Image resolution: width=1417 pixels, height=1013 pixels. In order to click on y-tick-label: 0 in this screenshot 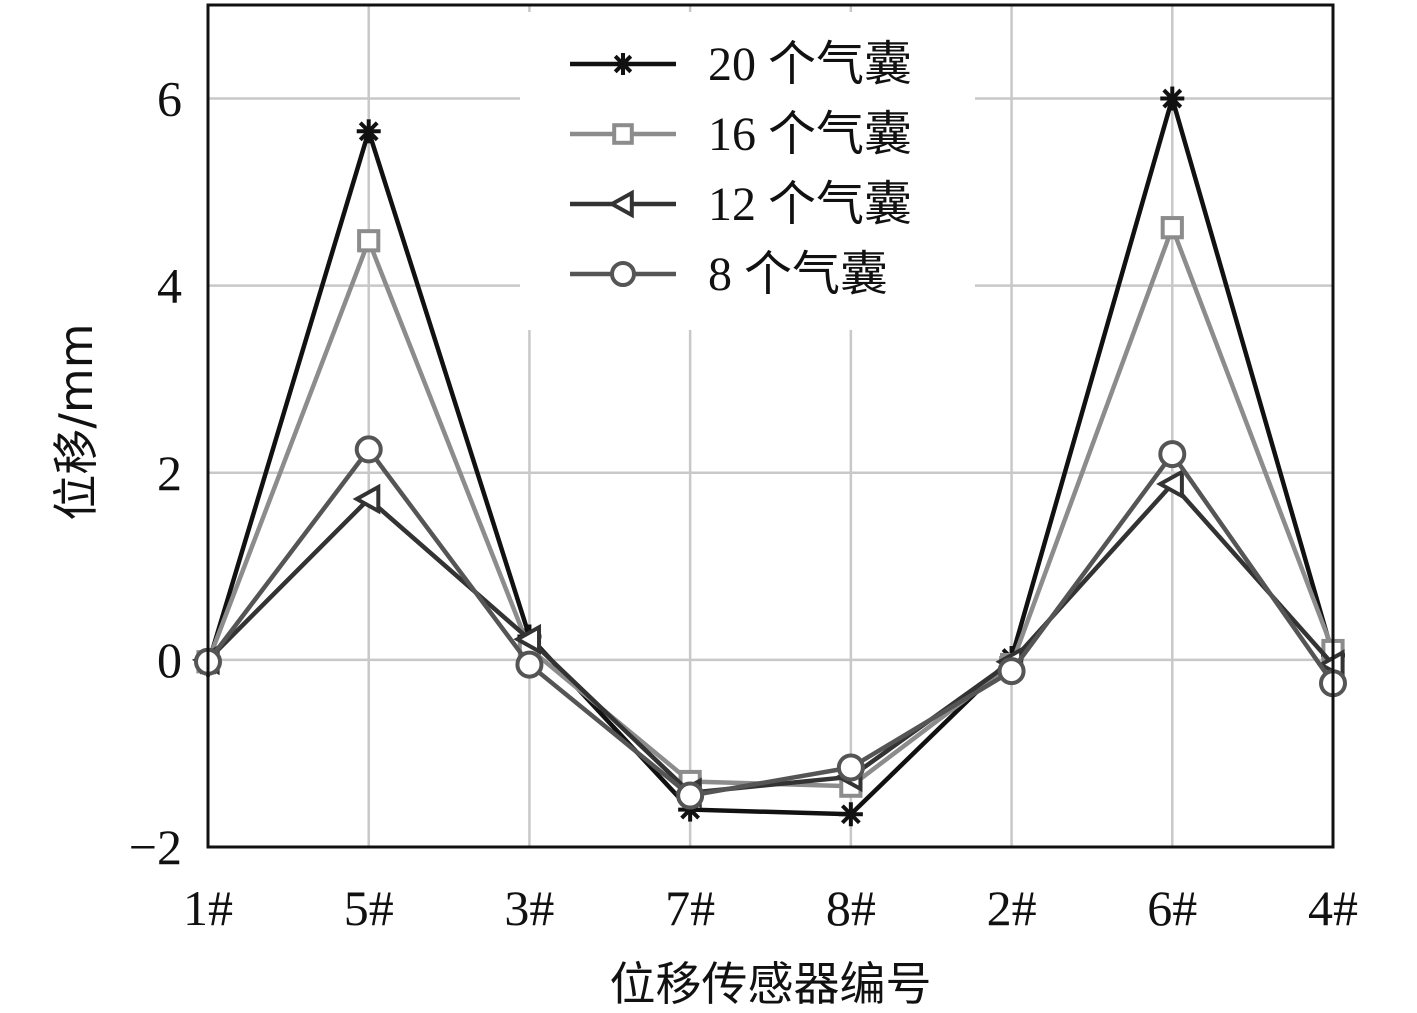, I will do `click(169, 660)`.